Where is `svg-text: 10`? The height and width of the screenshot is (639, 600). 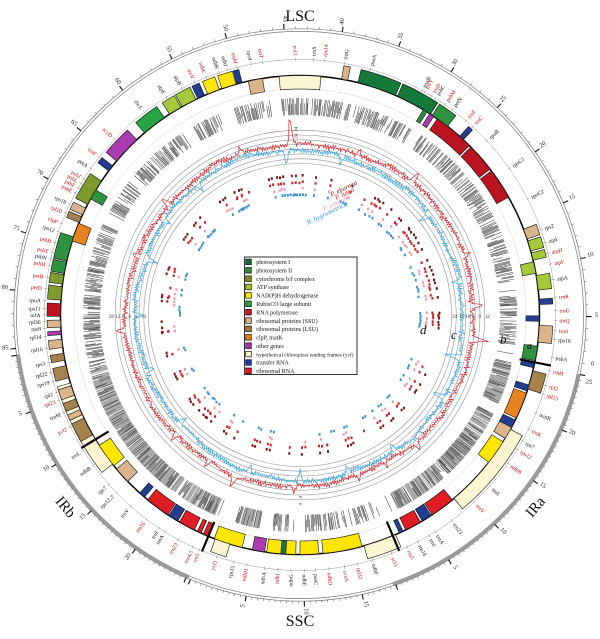 svg-text: 10 is located at coordinates (591, 255).